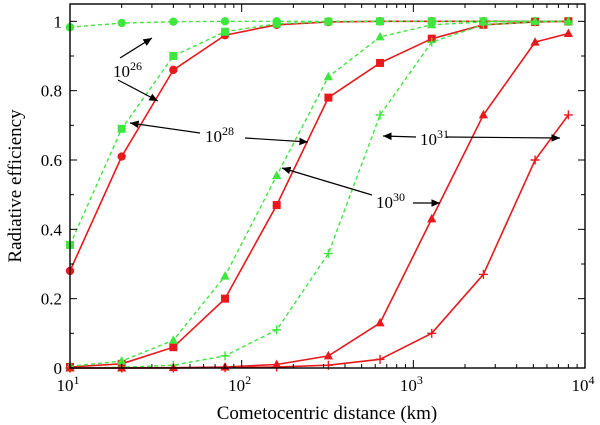 This screenshot has height=425, width=600. I want to click on annotation-10-31: 1031, so click(434, 138).